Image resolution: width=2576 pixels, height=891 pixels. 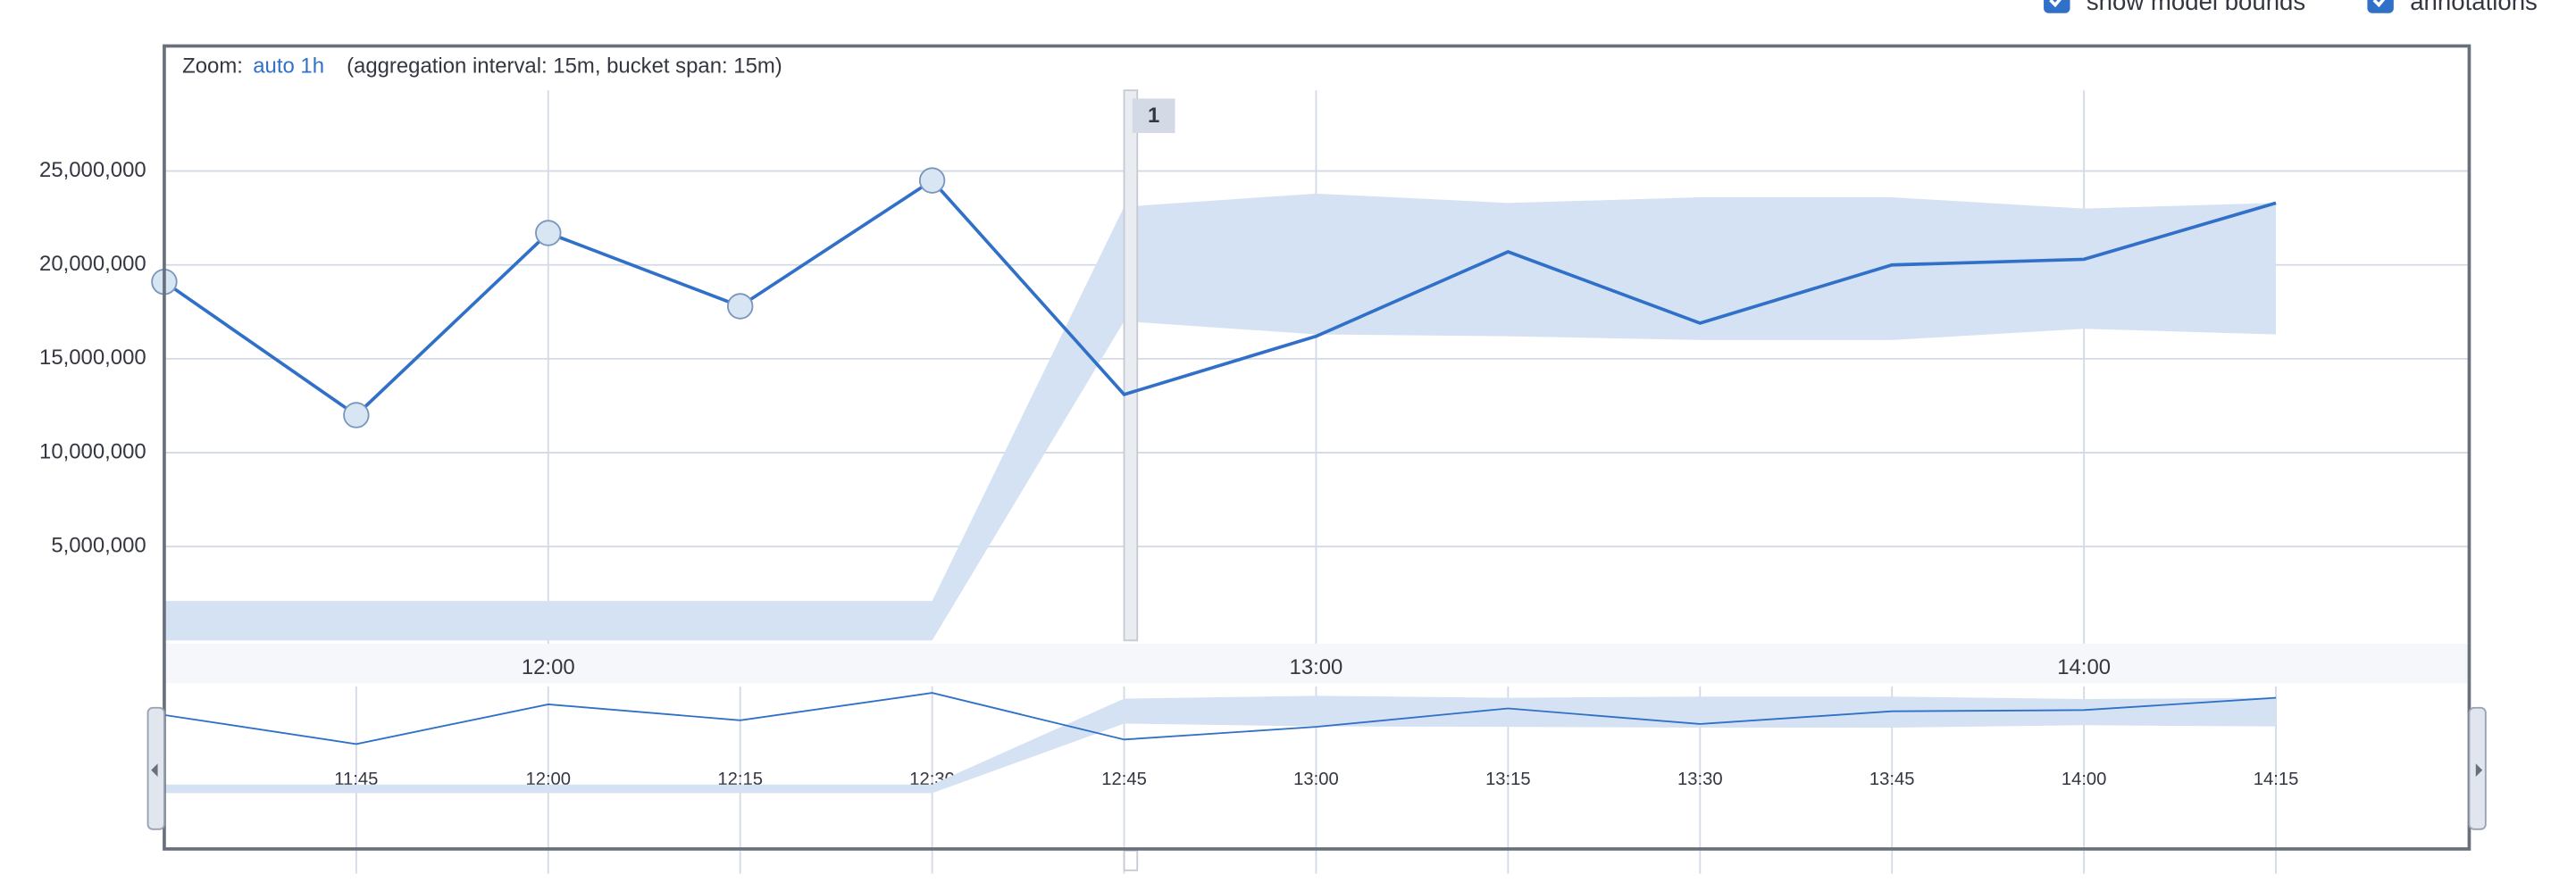 What do you see at coordinates (1317, 667) in the screenshot?
I see `x-tick-label: 13:00` at bounding box center [1317, 667].